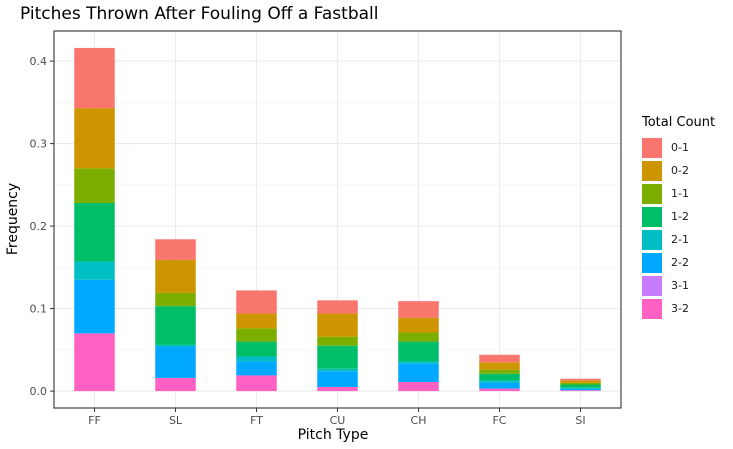  What do you see at coordinates (580, 420) in the screenshot?
I see `x-tick-label-SI: SI` at bounding box center [580, 420].